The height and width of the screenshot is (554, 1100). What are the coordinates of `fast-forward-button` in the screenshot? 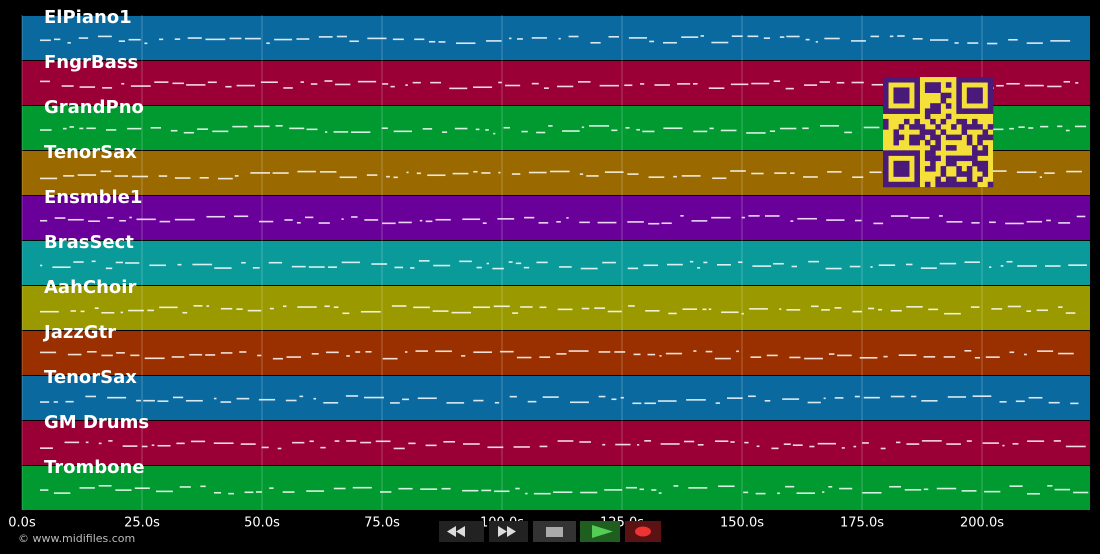 It's located at (508, 531).